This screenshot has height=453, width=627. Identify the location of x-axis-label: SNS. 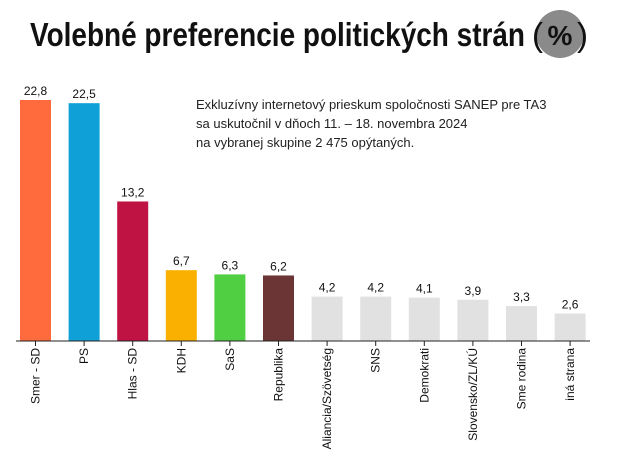
(376, 360).